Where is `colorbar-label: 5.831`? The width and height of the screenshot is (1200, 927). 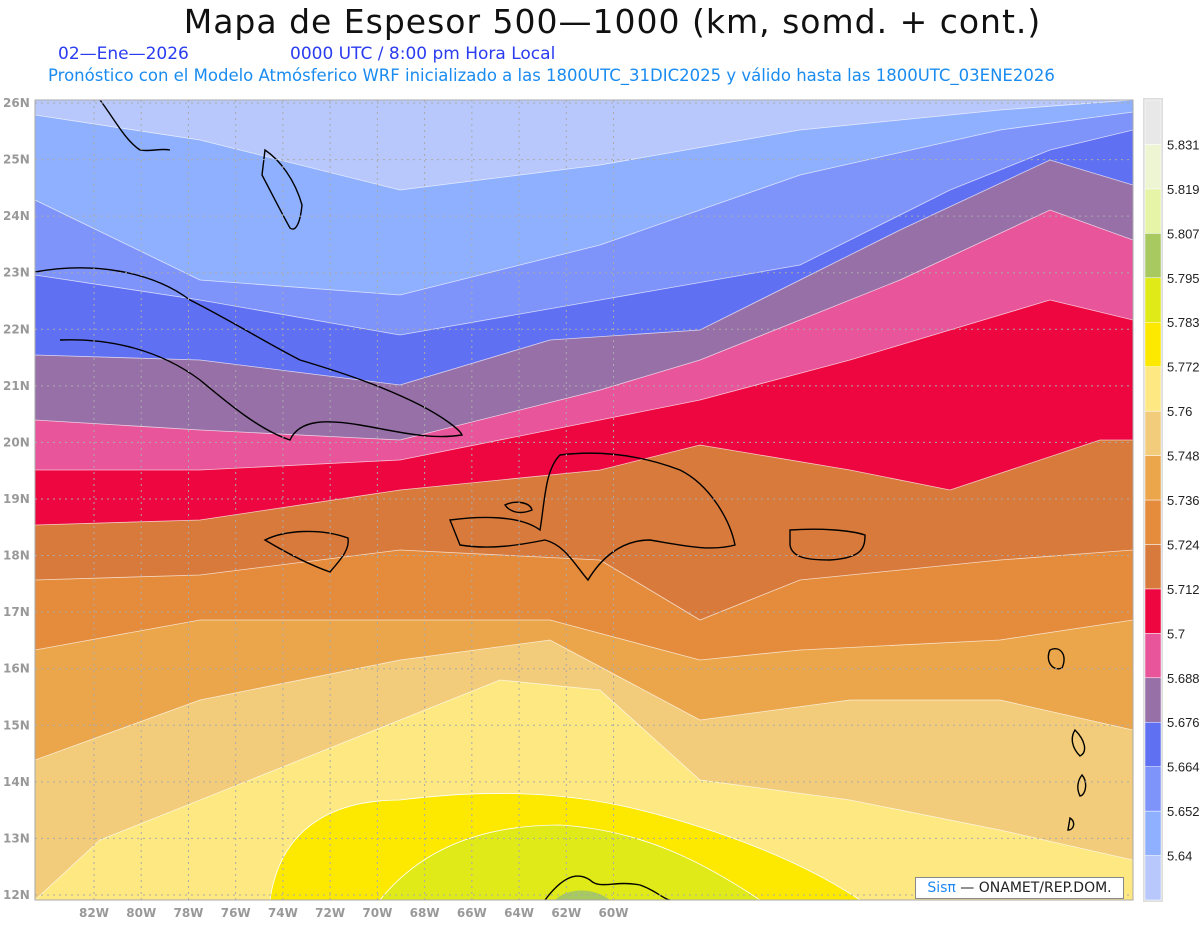
colorbar-label: 5.831 is located at coordinates (1183, 144).